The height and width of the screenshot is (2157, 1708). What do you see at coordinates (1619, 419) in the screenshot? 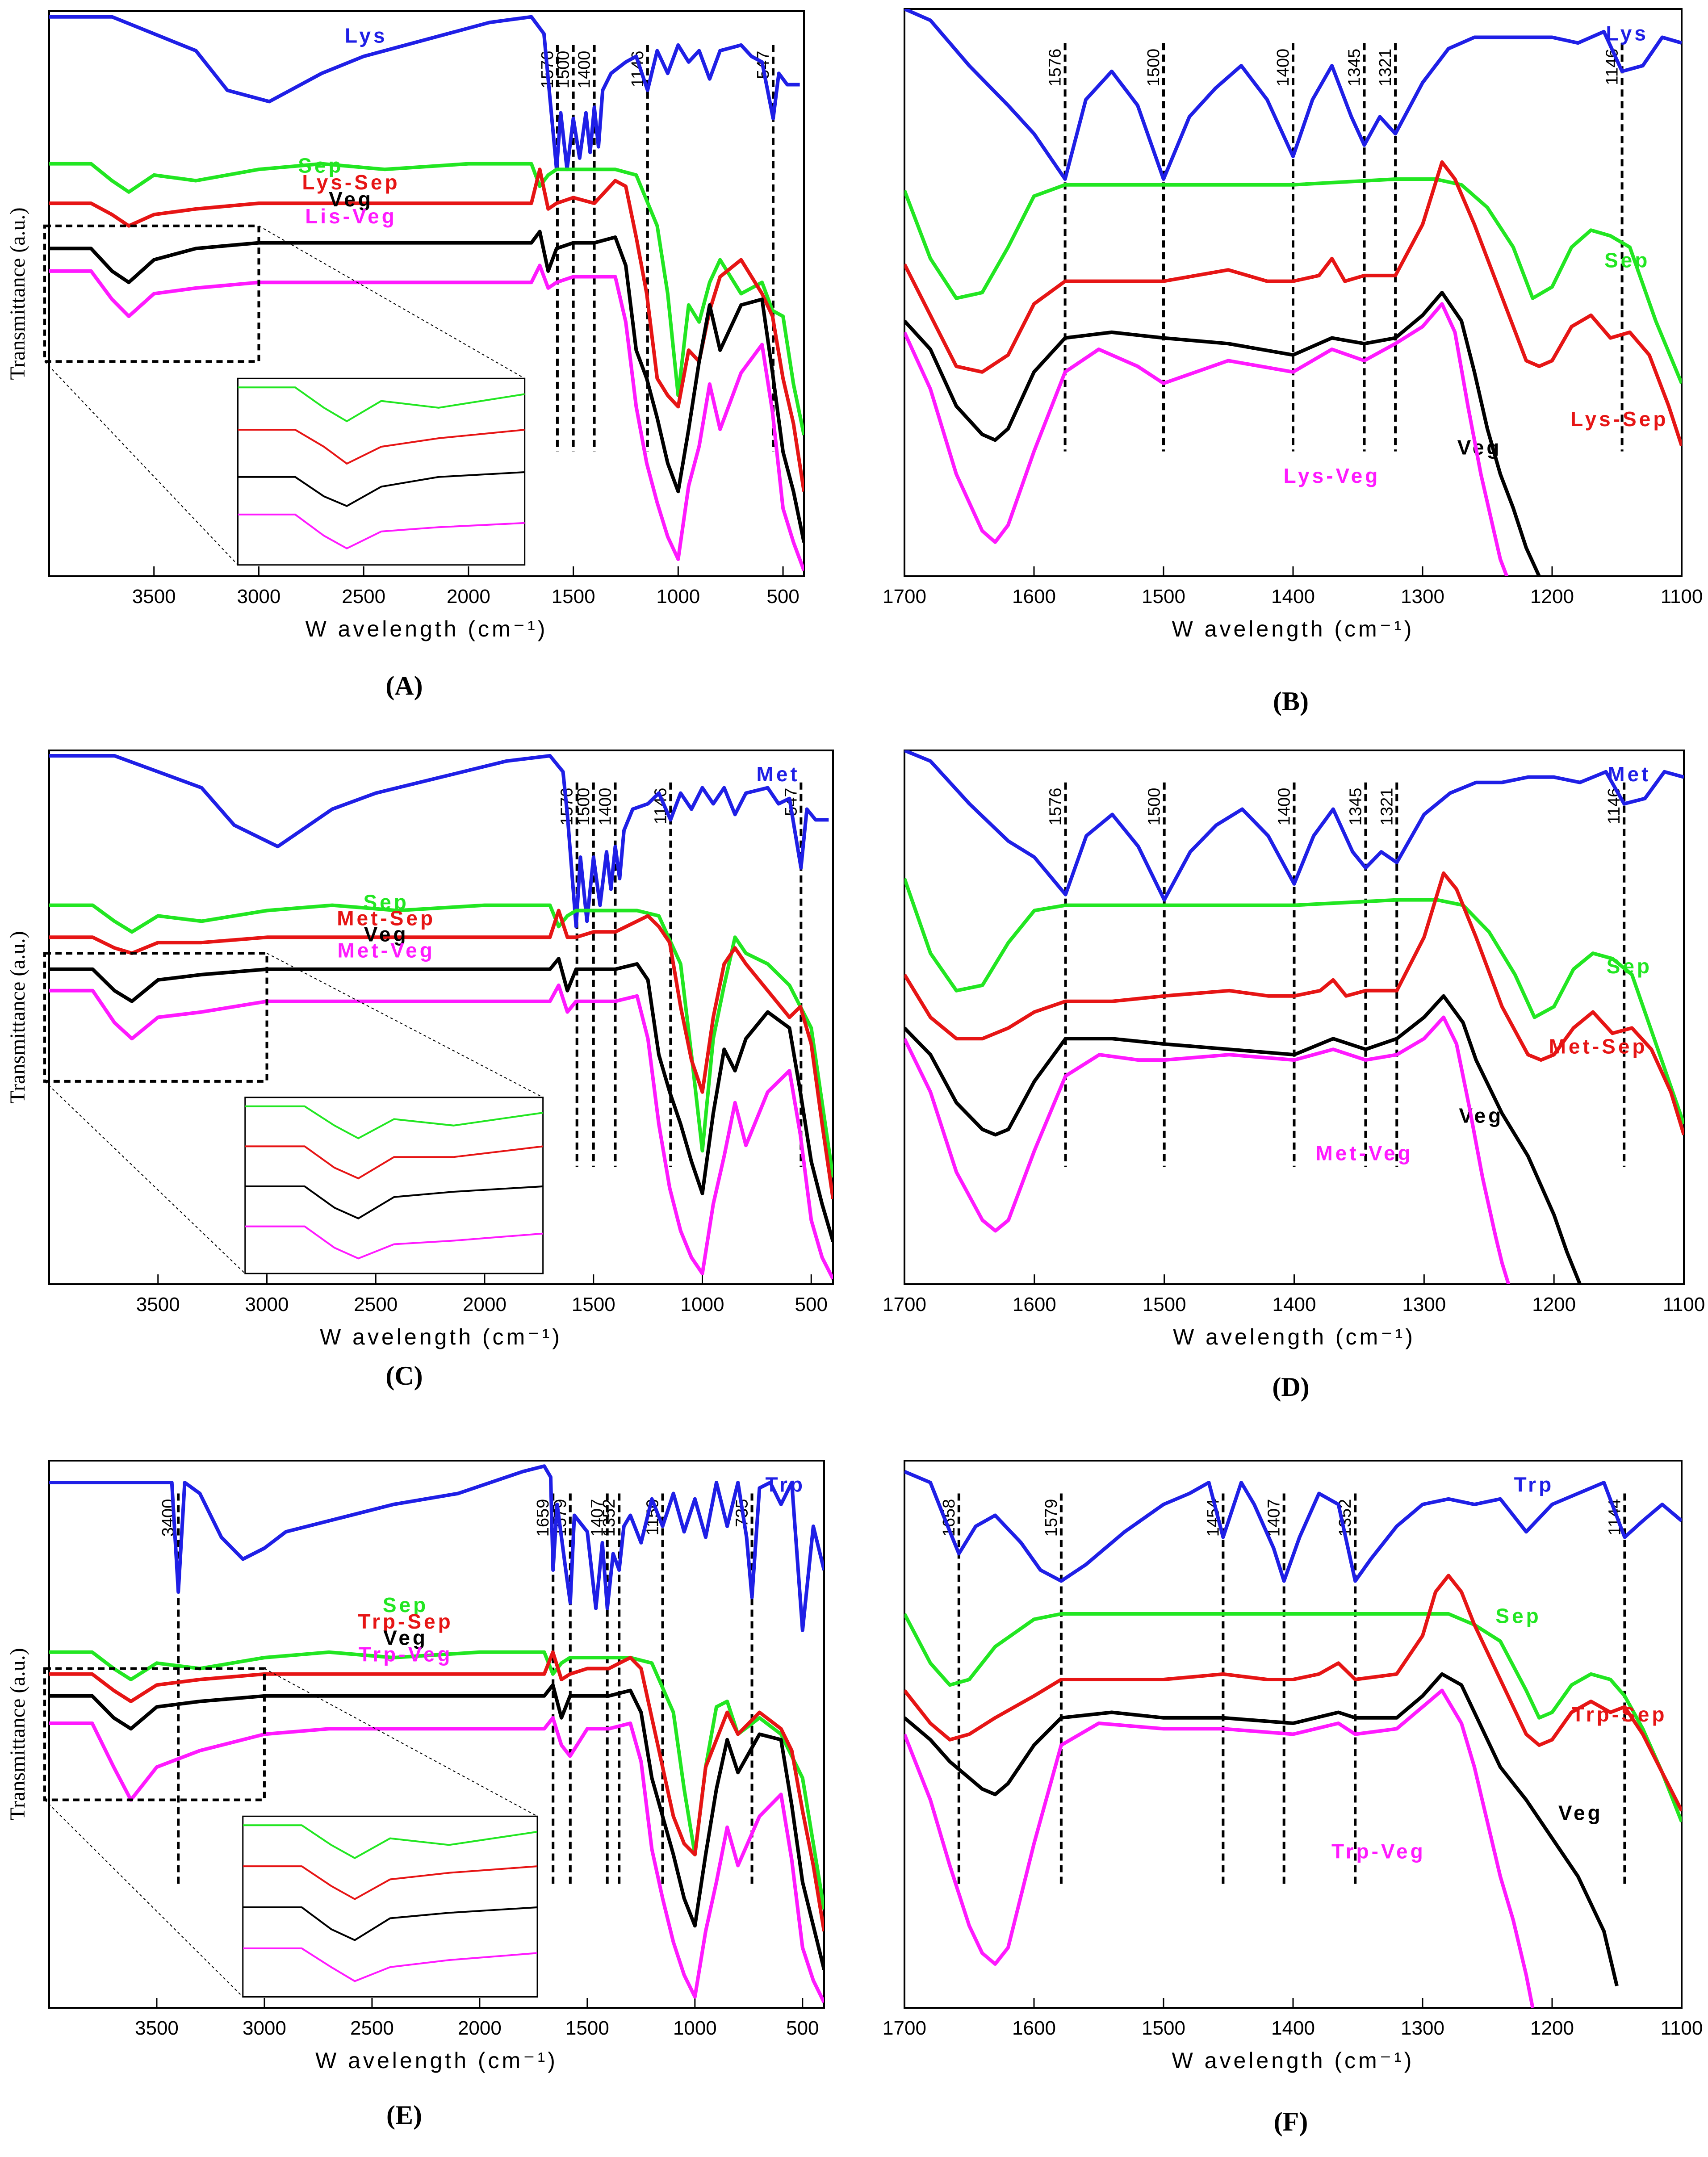
I see `series-label-lys-sep: Lys-Sep` at bounding box center [1619, 419].